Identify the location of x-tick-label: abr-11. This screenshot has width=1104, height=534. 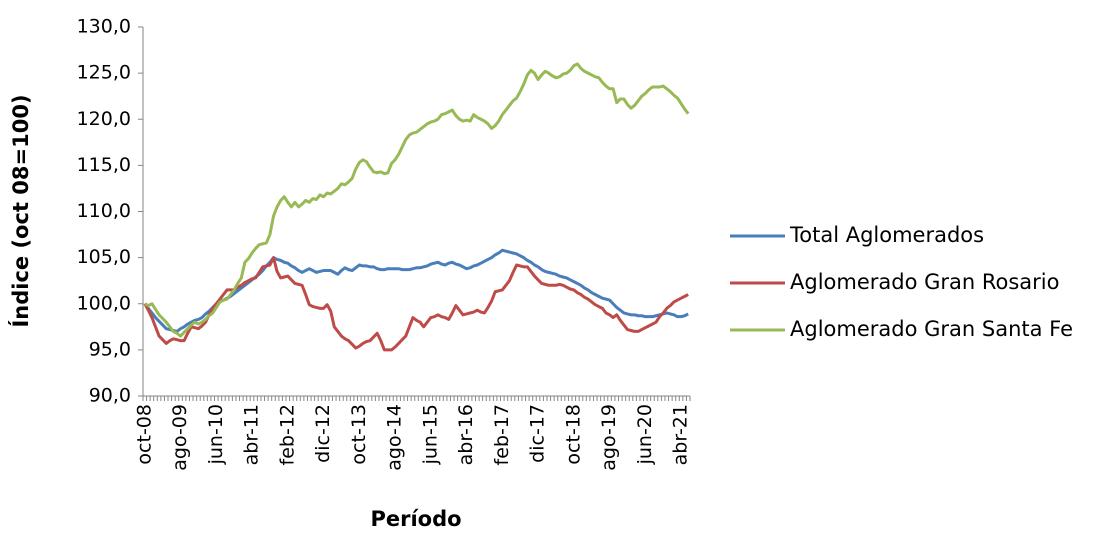
(252, 434).